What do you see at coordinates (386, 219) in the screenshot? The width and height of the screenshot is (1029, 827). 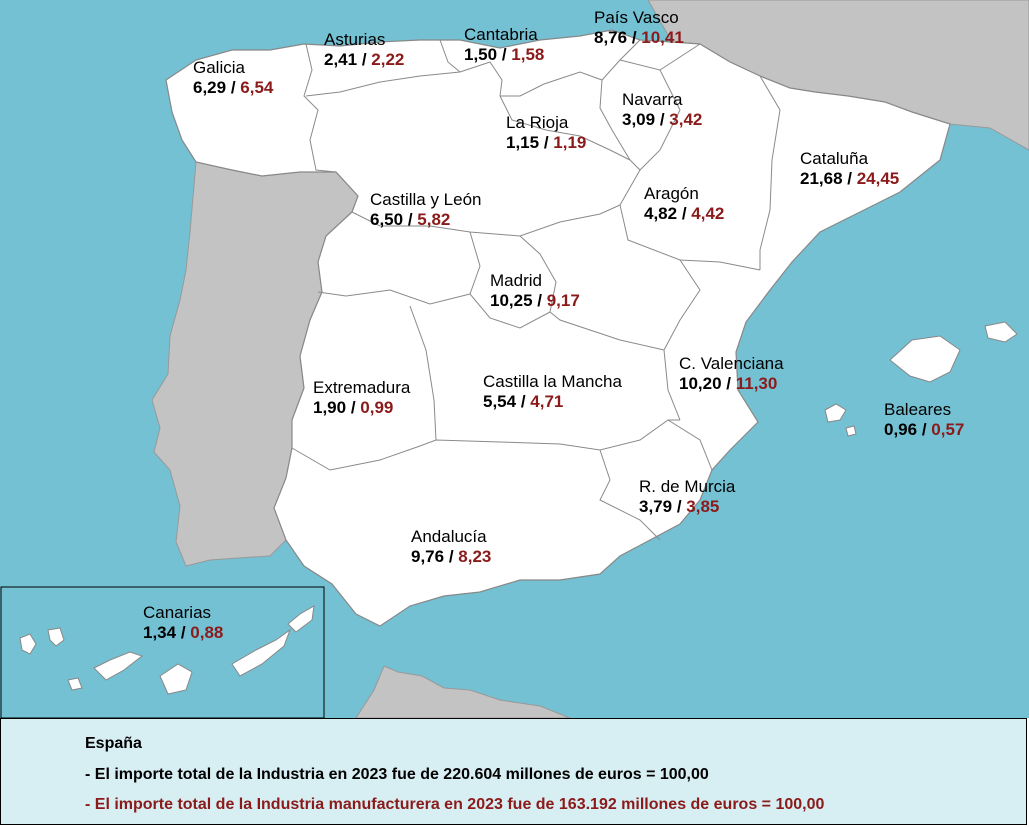 I see `value-industria-castilla-leon: 6,50` at bounding box center [386, 219].